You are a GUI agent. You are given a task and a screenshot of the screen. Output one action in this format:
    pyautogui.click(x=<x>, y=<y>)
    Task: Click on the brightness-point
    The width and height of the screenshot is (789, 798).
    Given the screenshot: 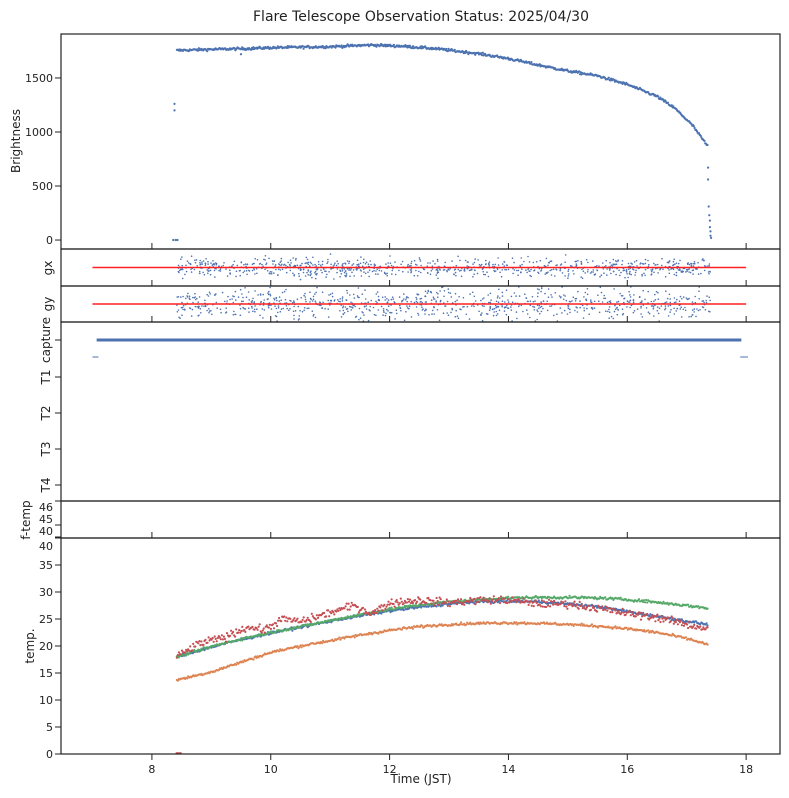 What is the action you would take?
    pyautogui.click(x=699, y=133)
    